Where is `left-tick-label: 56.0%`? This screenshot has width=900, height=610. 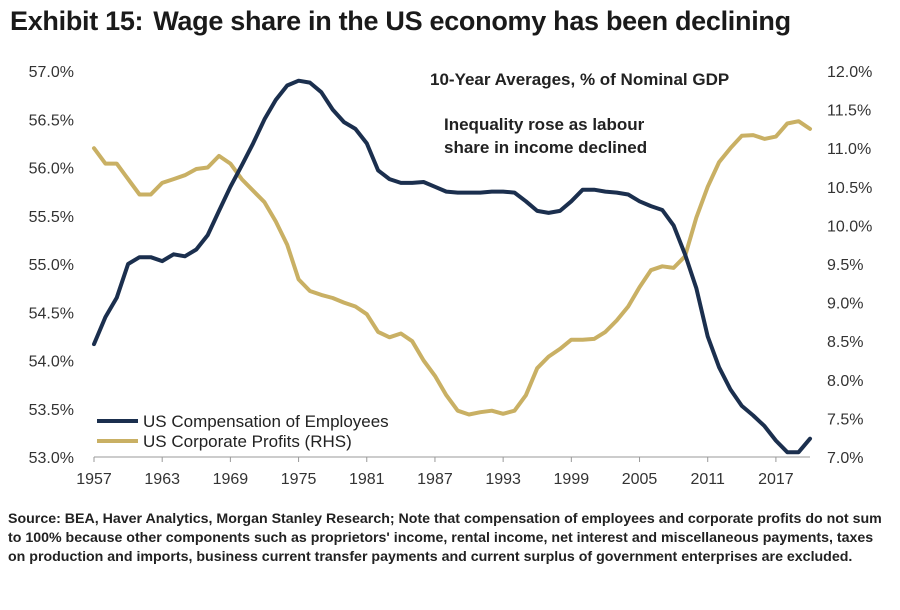 left-tick-label: 56.0% is located at coordinates (51, 169).